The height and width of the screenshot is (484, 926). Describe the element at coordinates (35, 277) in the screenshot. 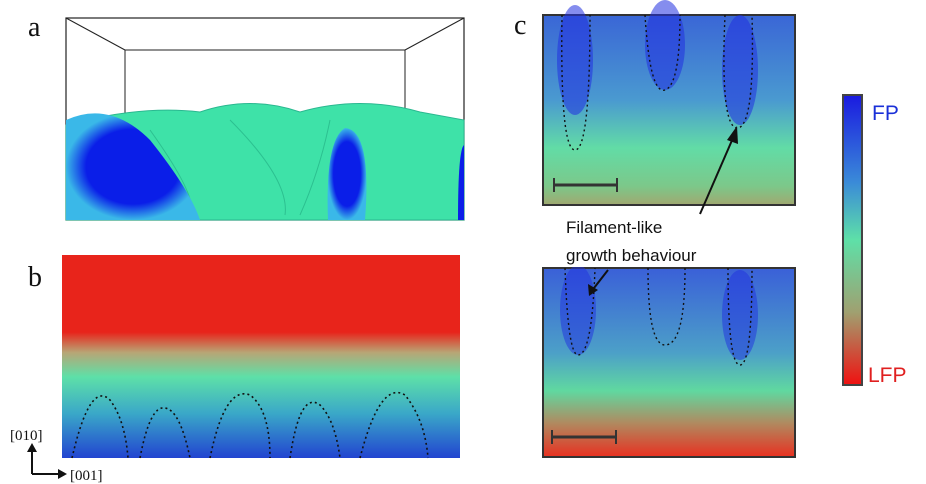

I see `panel-label: b` at that location.